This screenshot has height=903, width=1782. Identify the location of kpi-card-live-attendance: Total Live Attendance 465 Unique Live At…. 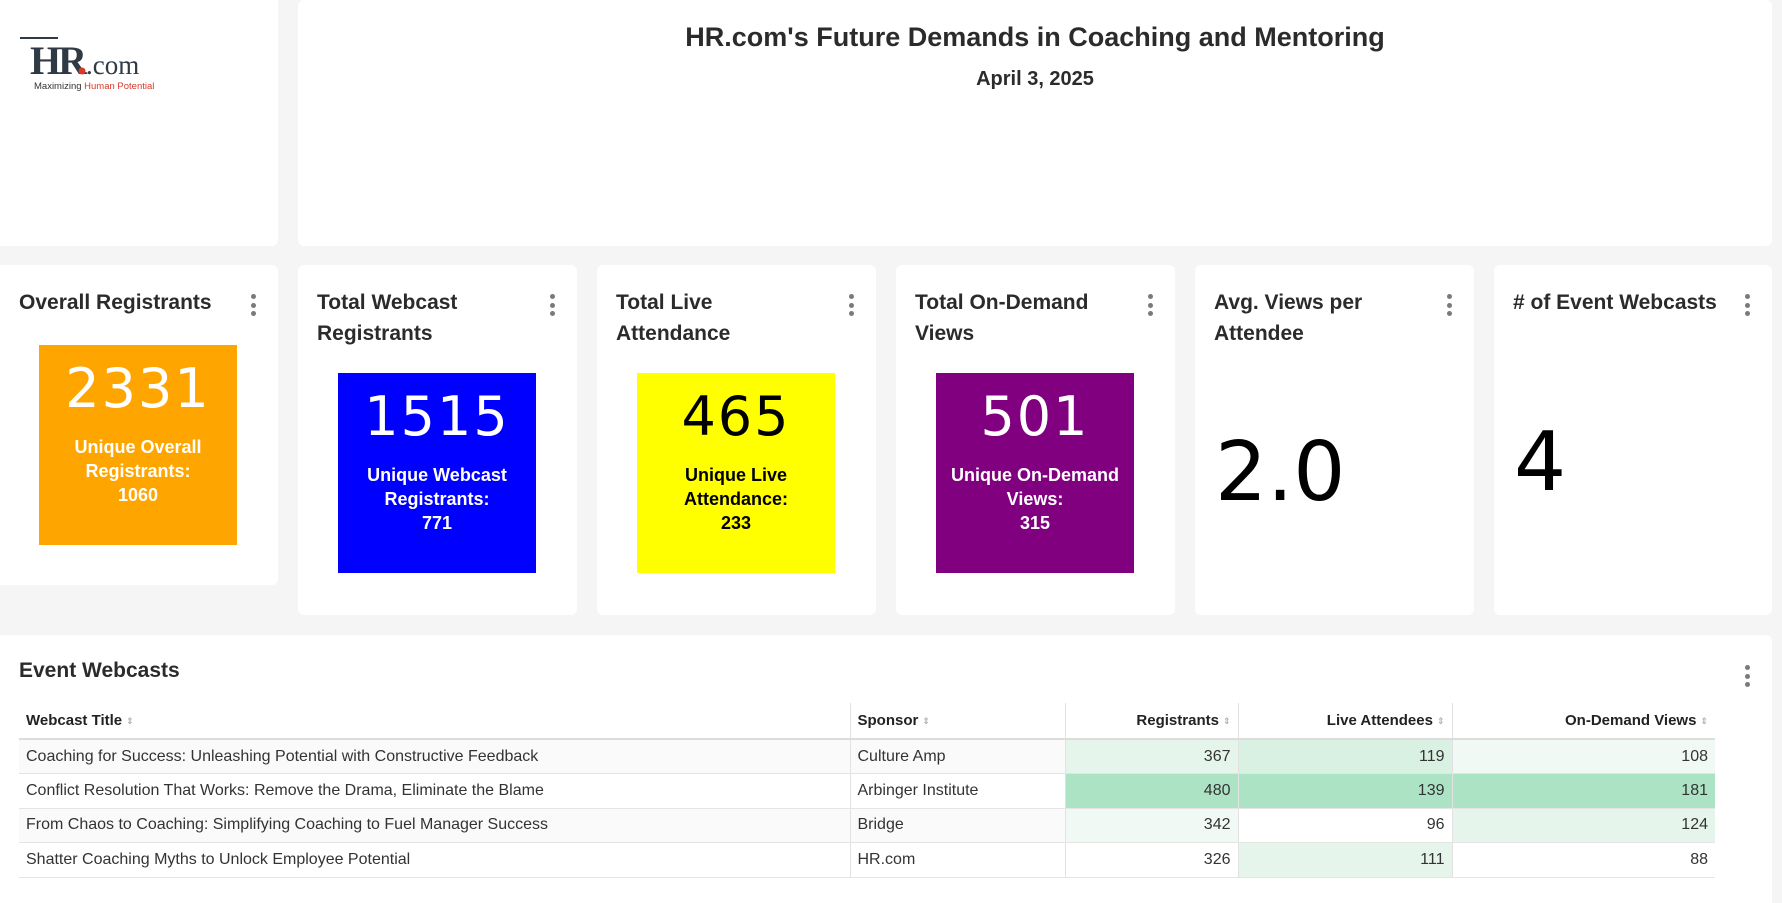
(736, 440).